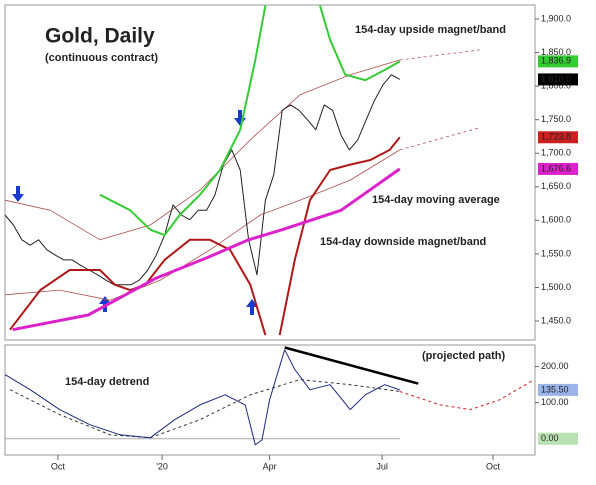 The width and height of the screenshot is (596, 485). Describe the element at coordinates (270, 466) in the screenshot. I see `x-tick-label: Apr` at that location.